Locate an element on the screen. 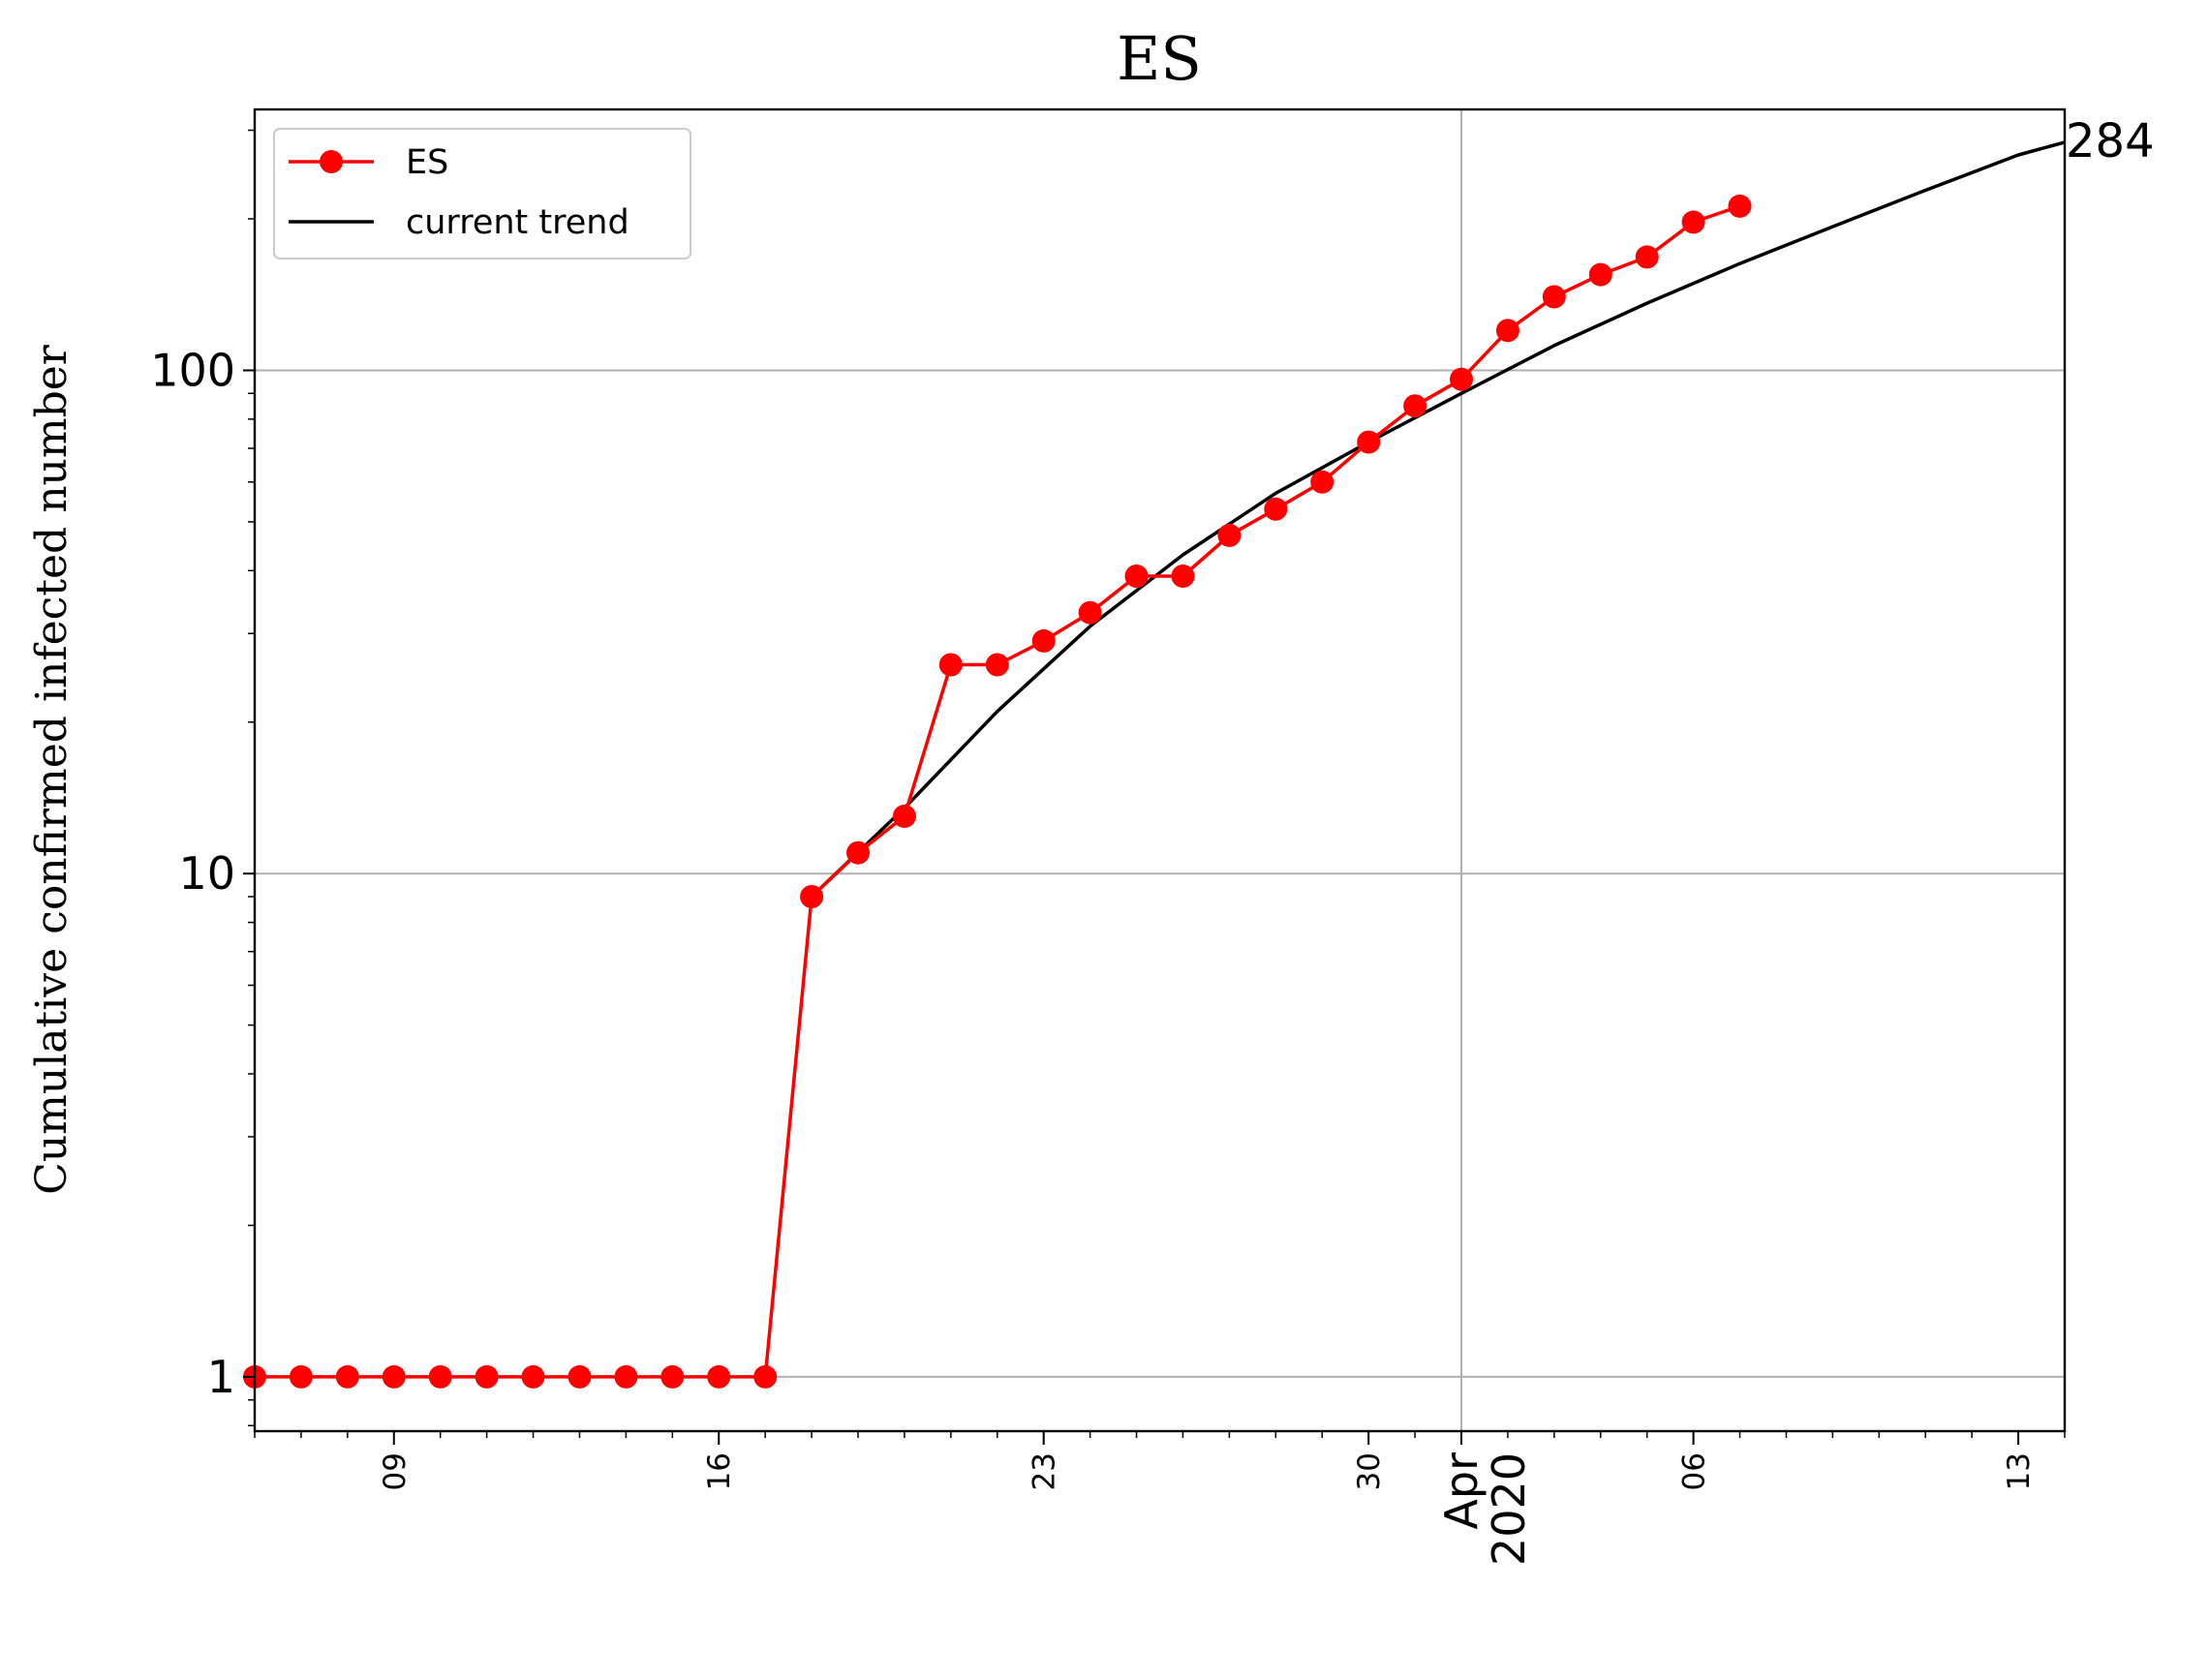 The height and width of the screenshot is (1680, 2209). legend-trend-label: current trend is located at coordinates (517, 222).